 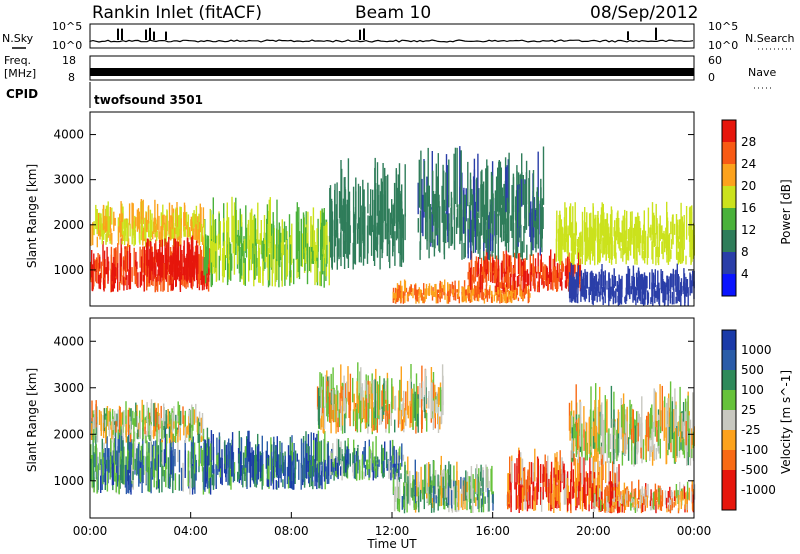 What do you see at coordinates (177, 13) in the screenshot?
I see `site-title: Rankin Inlet (fitACF)` at bounding box center [177, 13].